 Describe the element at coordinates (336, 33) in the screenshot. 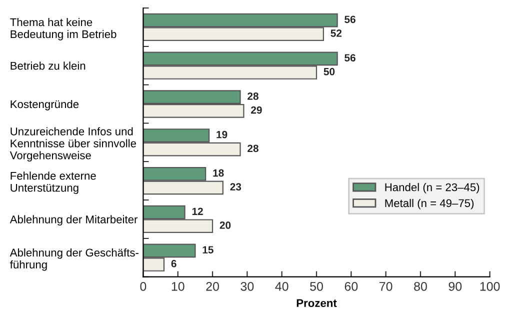

I see `data-label: 52` at that location.